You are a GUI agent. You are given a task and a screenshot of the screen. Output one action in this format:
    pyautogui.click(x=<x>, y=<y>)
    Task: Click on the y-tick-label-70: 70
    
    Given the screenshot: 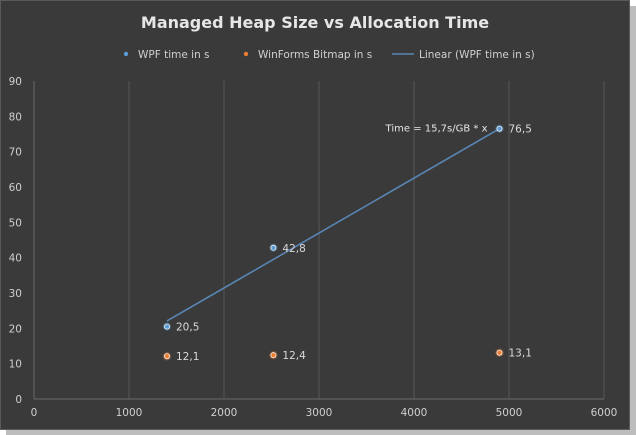 What is the action you would take?
    pyautogui.click(x=15, y=153)
    